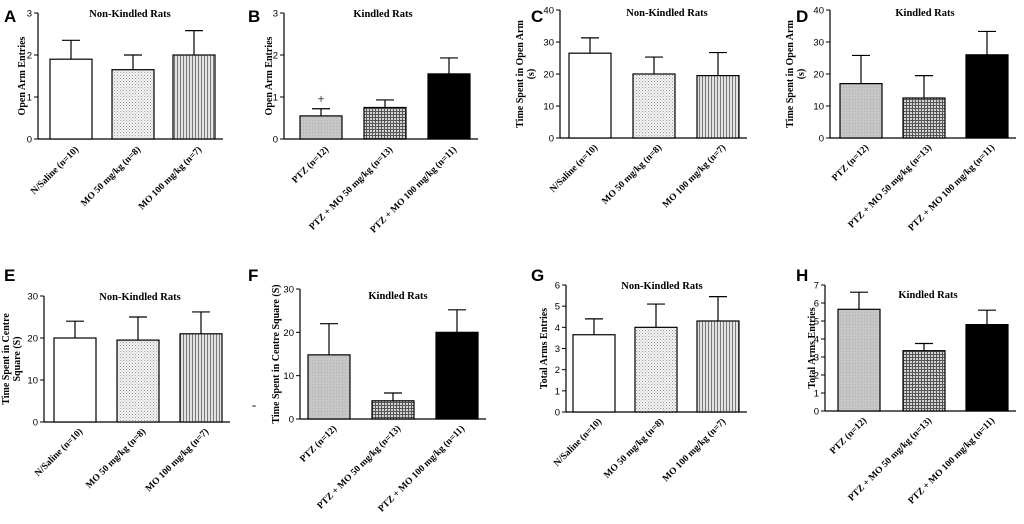 This screenshot has width=1024, height=524. What do you see at coordinates (269, 75) in the screenshot?
I see `y-axis-label: Open Arm Entries` at bounding box center [269, 75].